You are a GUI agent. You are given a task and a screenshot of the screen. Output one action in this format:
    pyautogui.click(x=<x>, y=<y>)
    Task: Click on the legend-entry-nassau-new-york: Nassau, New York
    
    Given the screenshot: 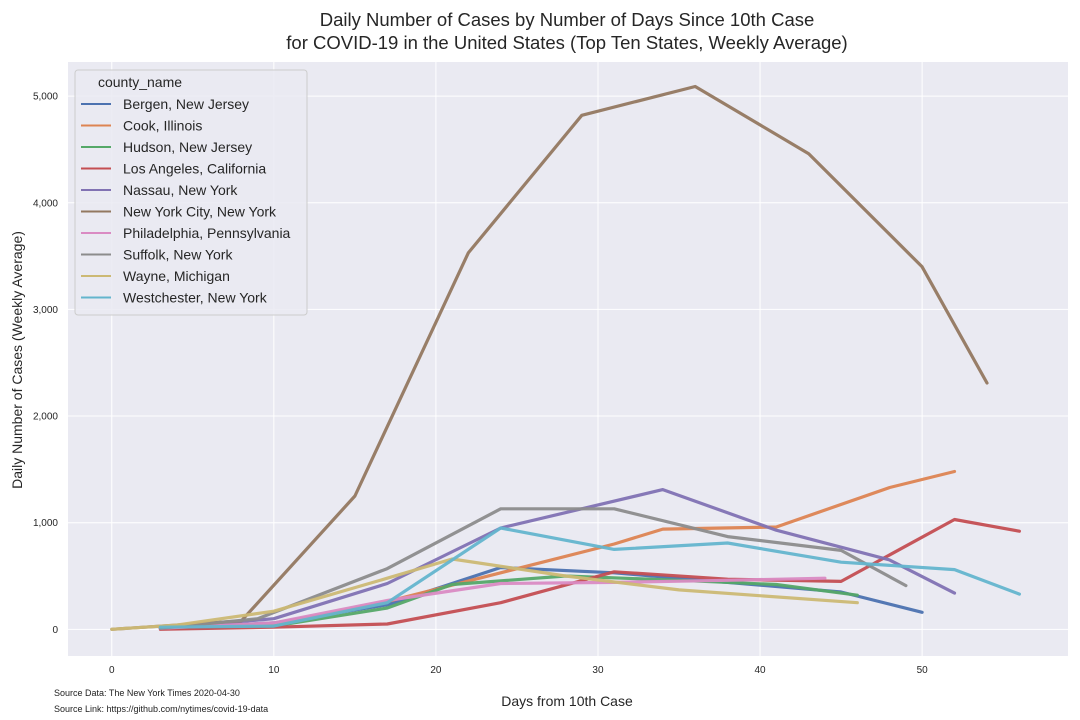 What is the action you would take?
    pyautogui.click(x=180, y=190)
    